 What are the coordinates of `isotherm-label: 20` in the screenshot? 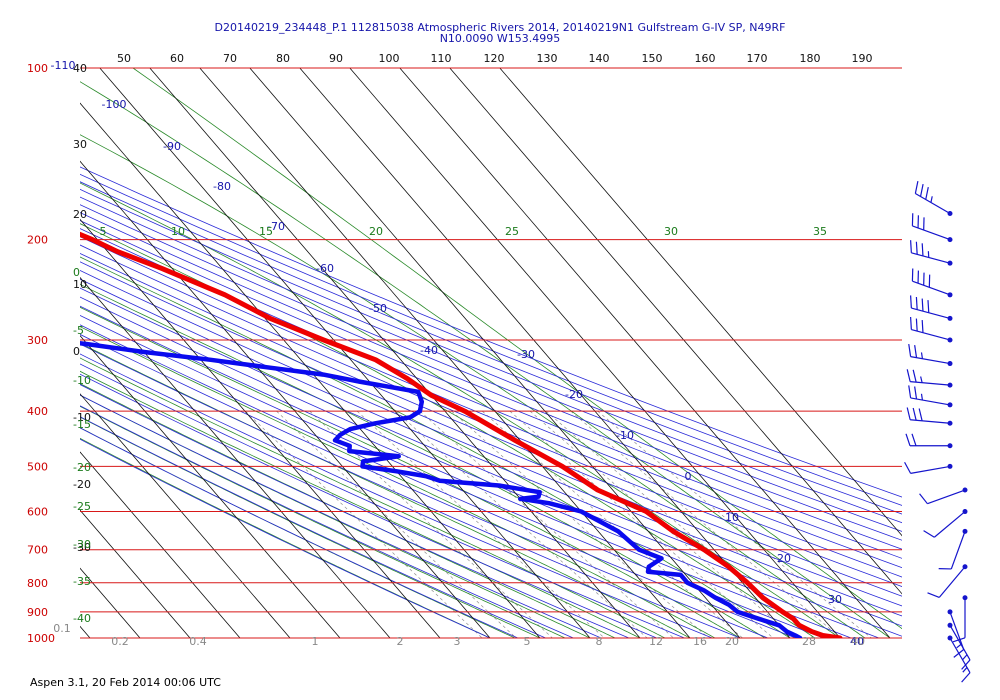 It's located at (784, 558).